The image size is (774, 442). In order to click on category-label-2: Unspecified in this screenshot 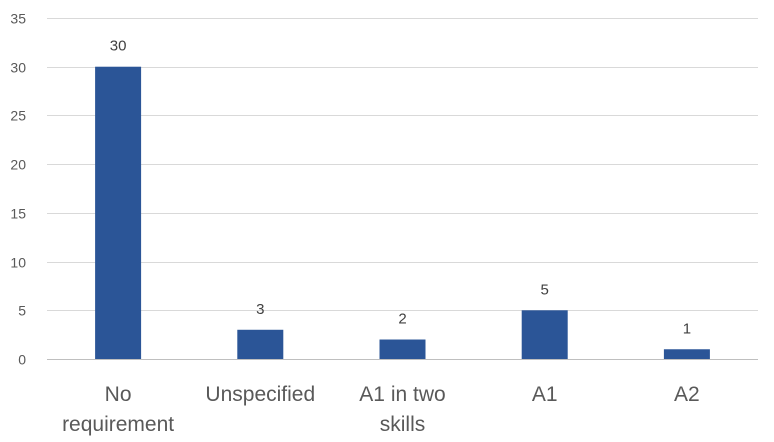, I will do `click(260, 394)`.